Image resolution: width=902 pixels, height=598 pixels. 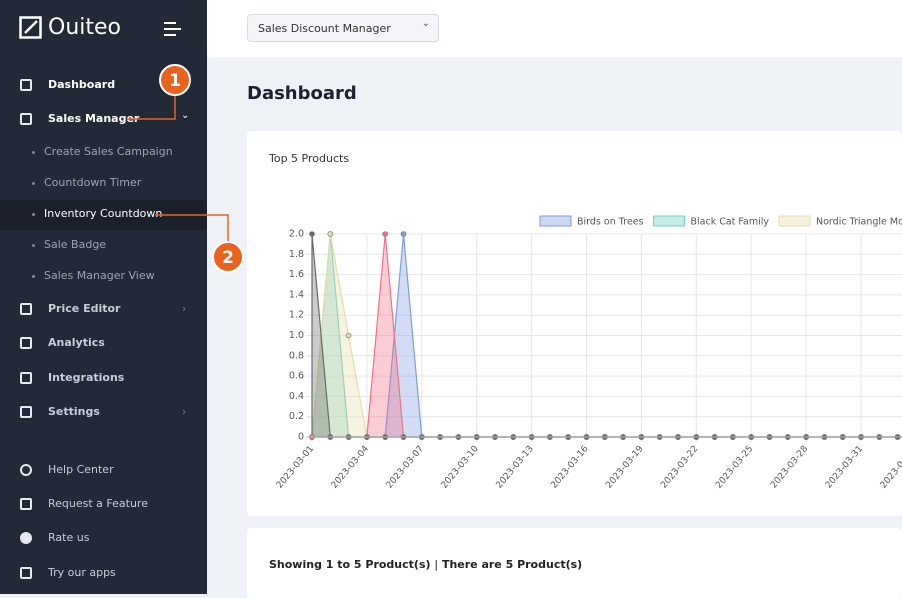 What do you see at coordinates (610, 222) in the screenshot?
I see `legend-label: Birds on Trees` at bounding box center [610, 222].